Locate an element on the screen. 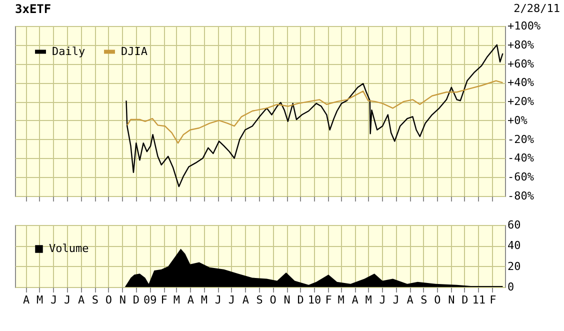 This screenshot has height=331, width=564. line-series is located at coordinates (315, 112).